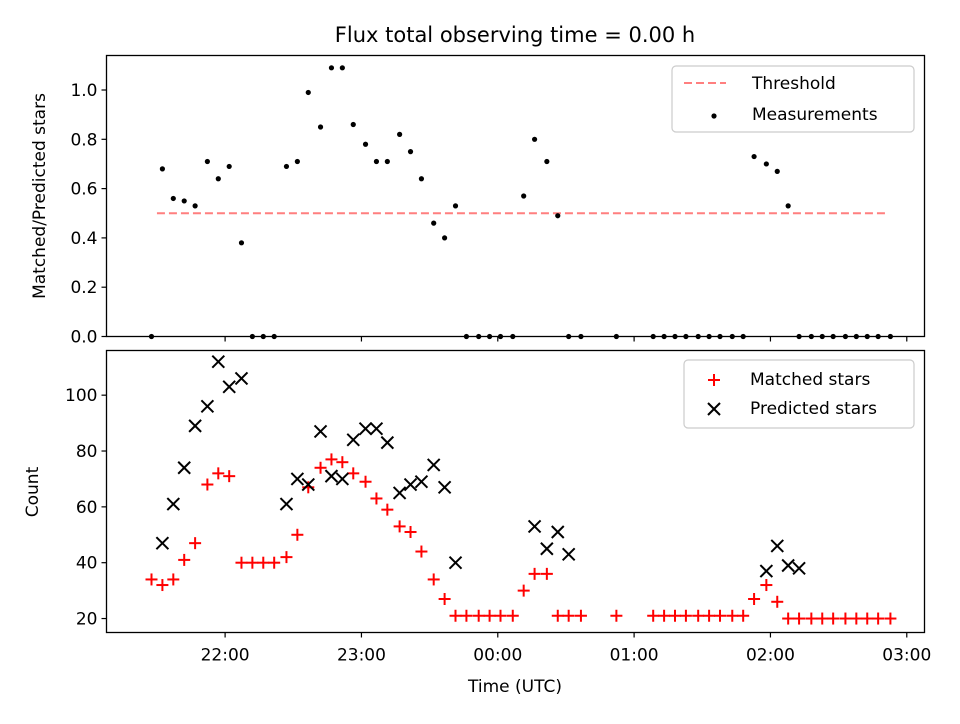 The image size is (960, 724). I want to click on top-y-tick-label: 0.4, so click(83, 239).